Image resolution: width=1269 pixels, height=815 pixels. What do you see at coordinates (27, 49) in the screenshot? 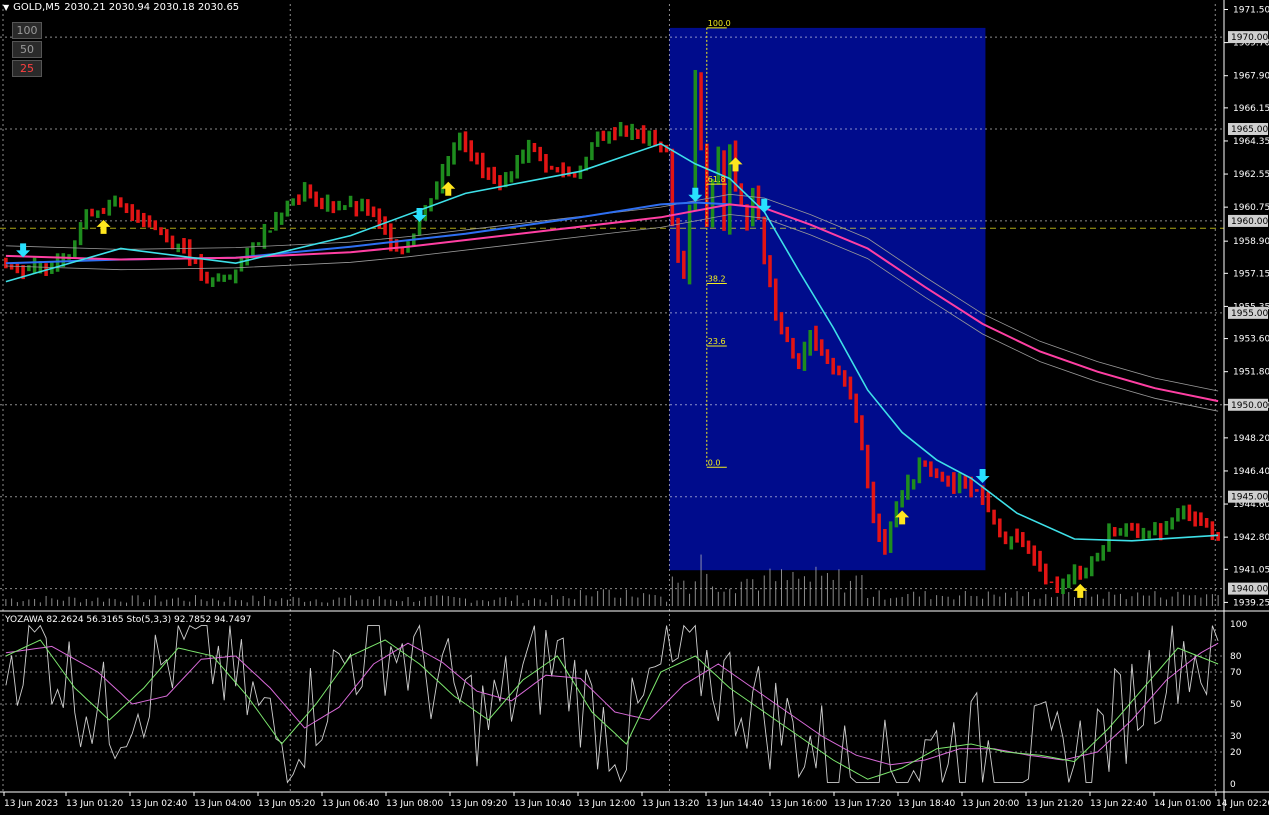
I see `level-button-50: 50` at bounding box center [27, 49].